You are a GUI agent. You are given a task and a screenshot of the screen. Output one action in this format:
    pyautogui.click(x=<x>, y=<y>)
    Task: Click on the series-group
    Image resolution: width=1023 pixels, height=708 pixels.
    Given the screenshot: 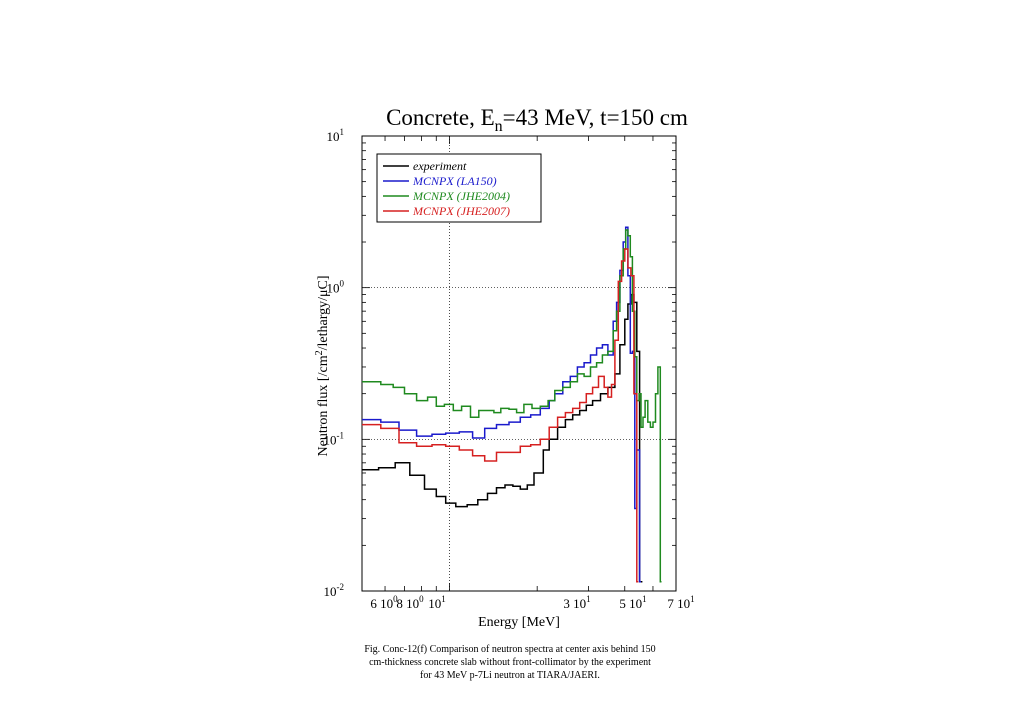 What is the action you would take?
    pyautogui.click(x=512, y=404)
    